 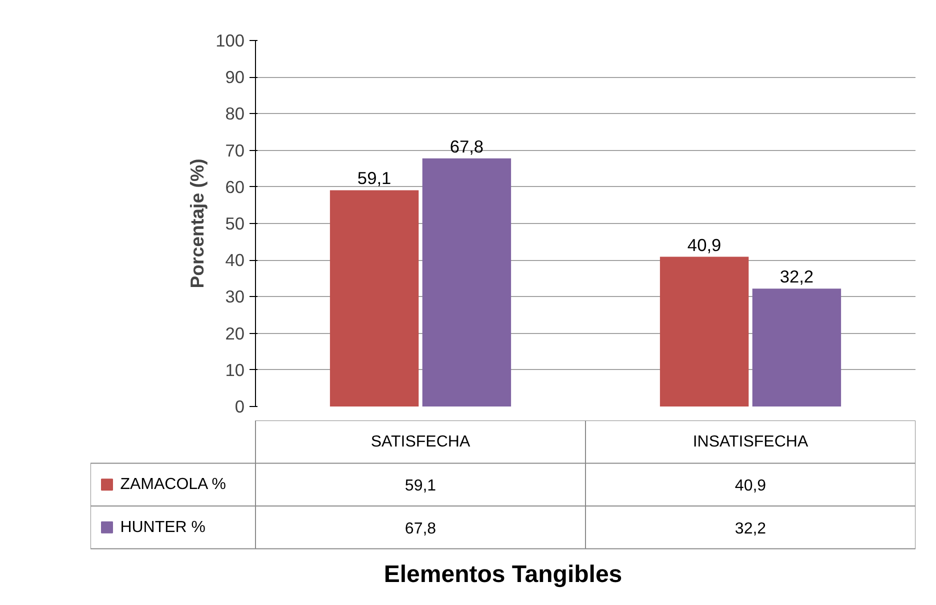 What do you see at coordinates (235, 333) in the screenshot?
I see `y-tick-label: 20` at bounding box center [235, 333].